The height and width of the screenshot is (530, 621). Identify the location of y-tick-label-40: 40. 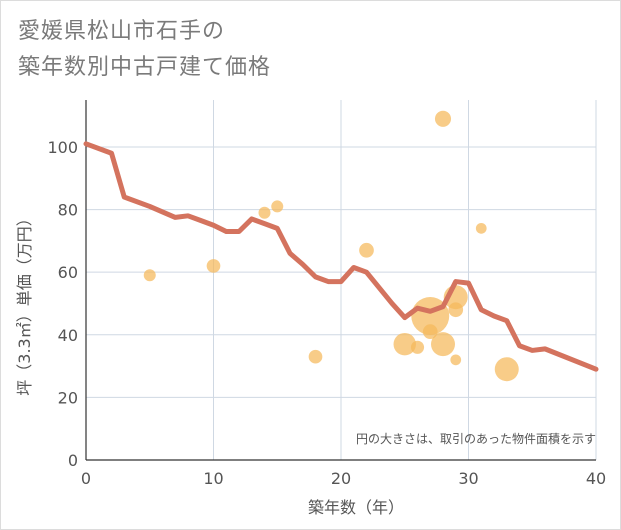
(68, 335).